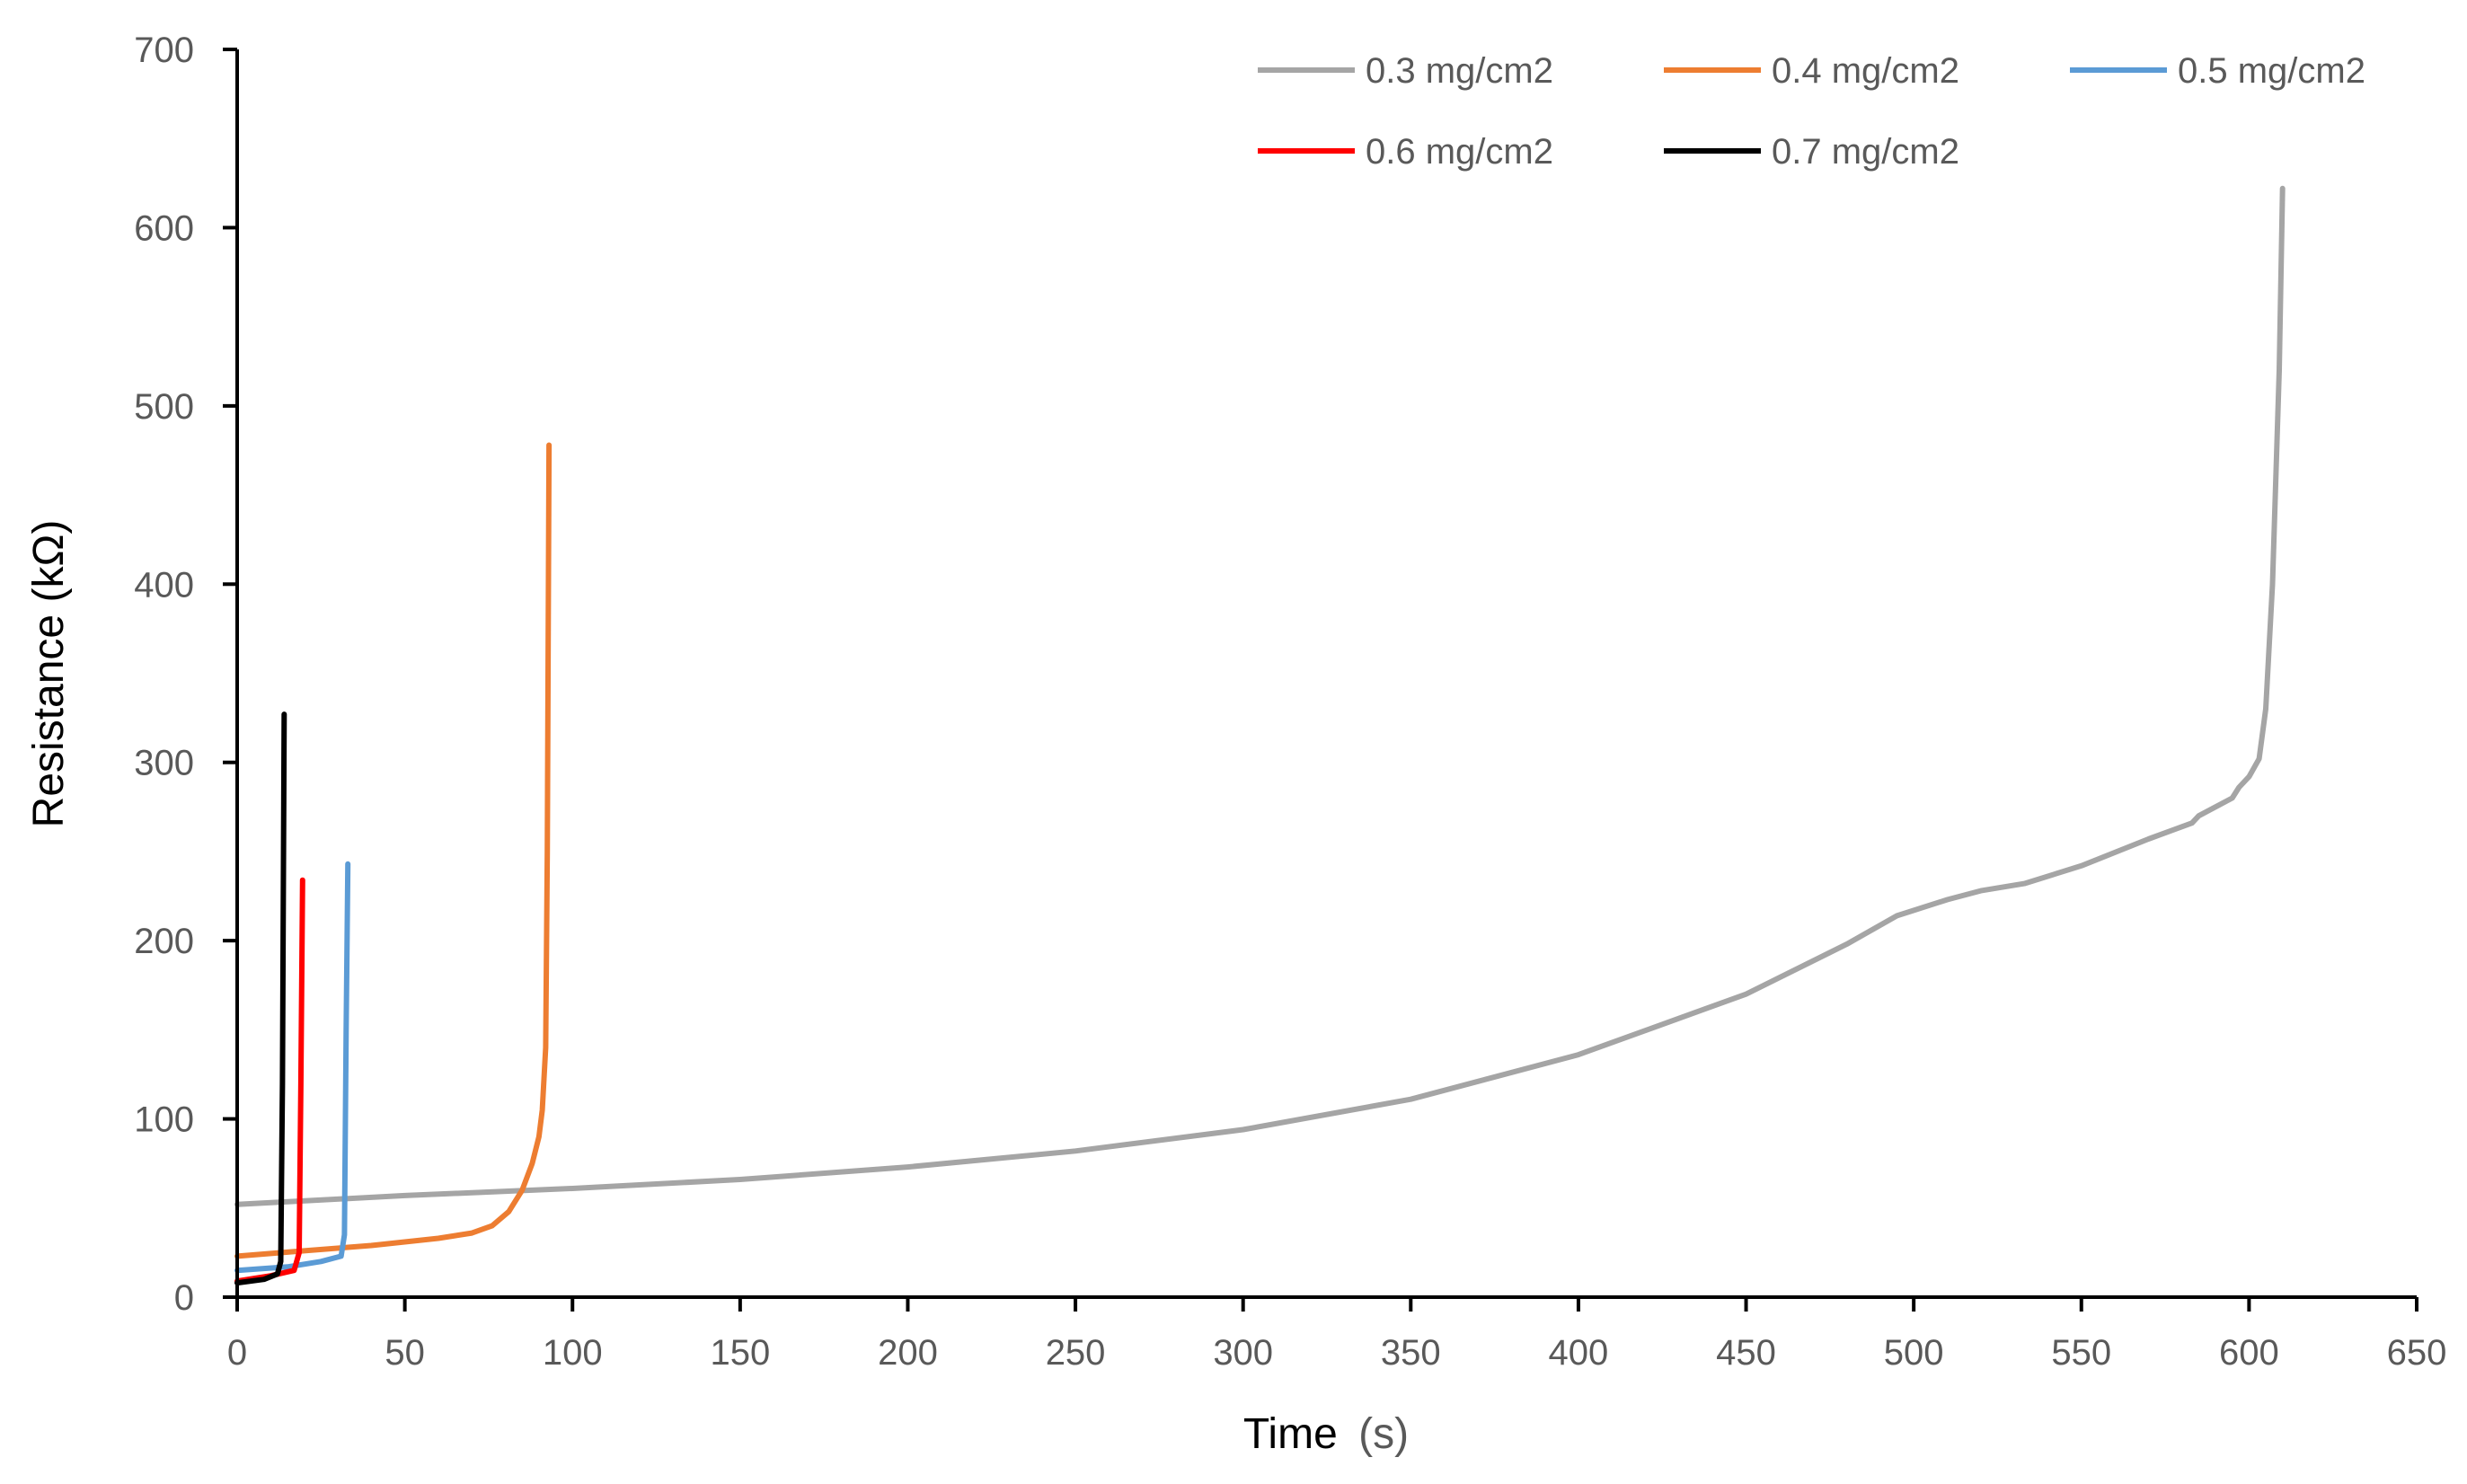 Image resolution: width=2467 pixels, height=1484 pixels. What do you see at coordinates (1746, 1353) in the screenshot?
I see `x-tick-label: 450` at bounding box center [1746, 1353].